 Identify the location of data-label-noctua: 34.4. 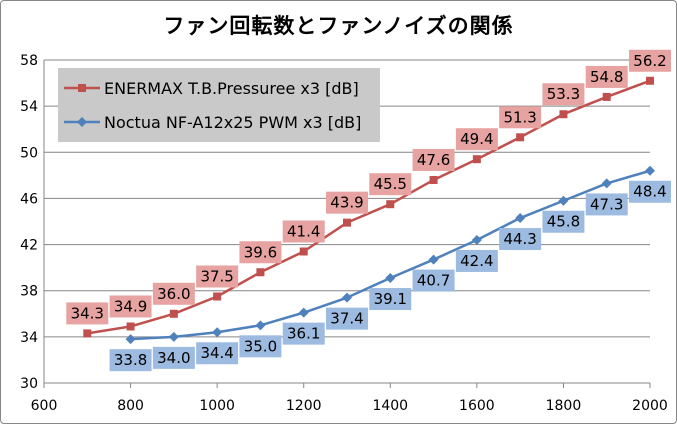
(216, 353).